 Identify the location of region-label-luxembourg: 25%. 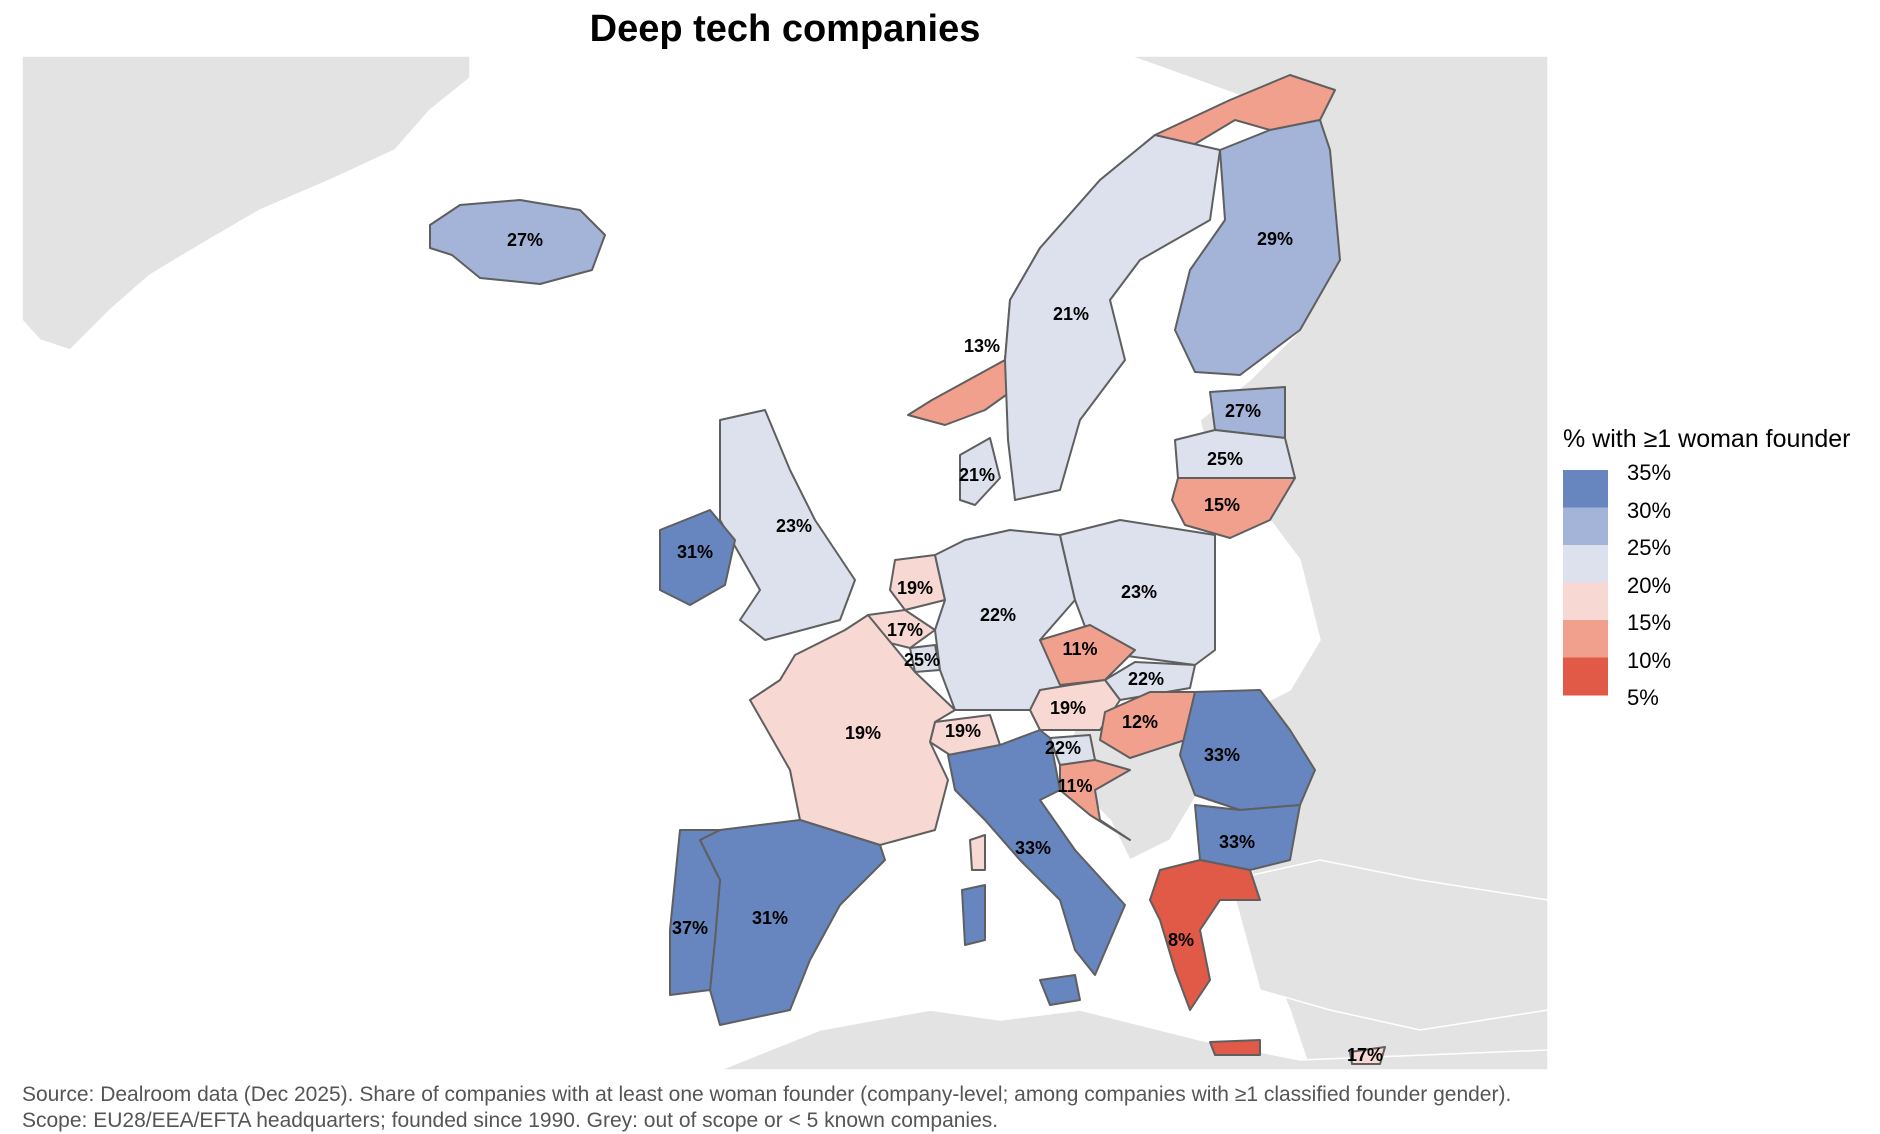
(922, 660).